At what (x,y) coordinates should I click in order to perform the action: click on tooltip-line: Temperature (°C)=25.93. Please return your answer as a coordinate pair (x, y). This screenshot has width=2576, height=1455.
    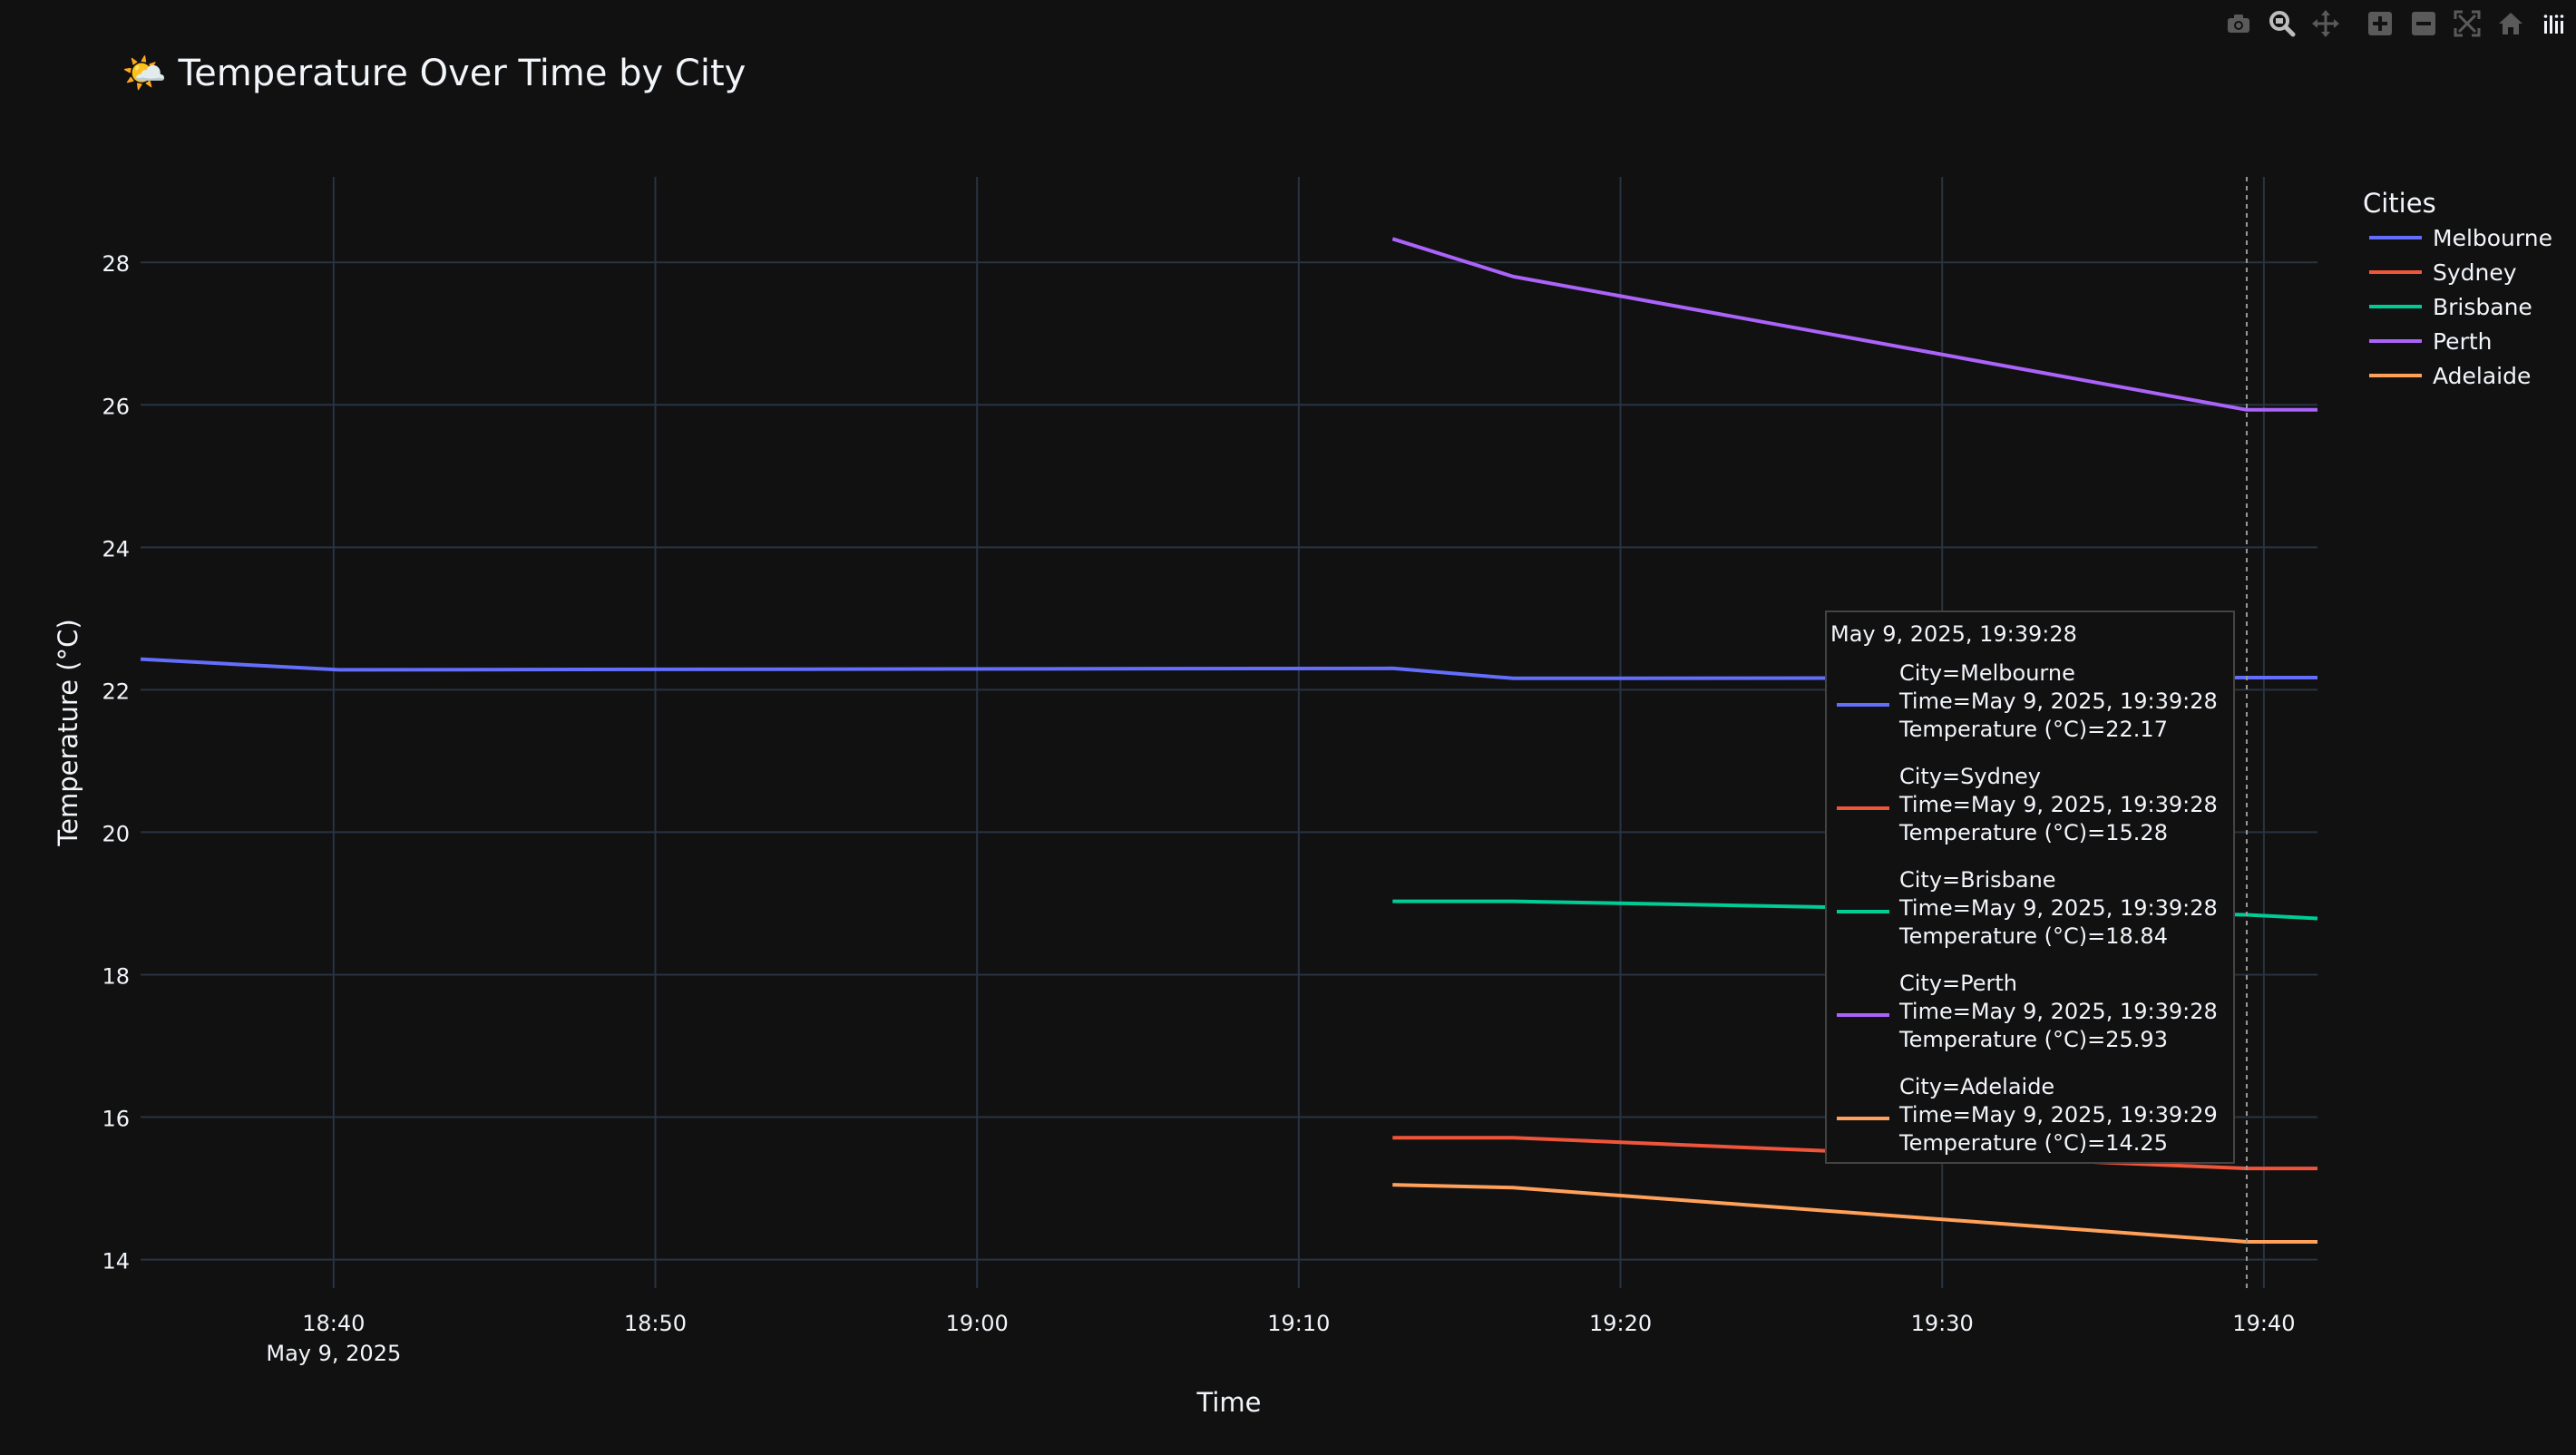
    Looking at the image, I should click on (2033, 1039).